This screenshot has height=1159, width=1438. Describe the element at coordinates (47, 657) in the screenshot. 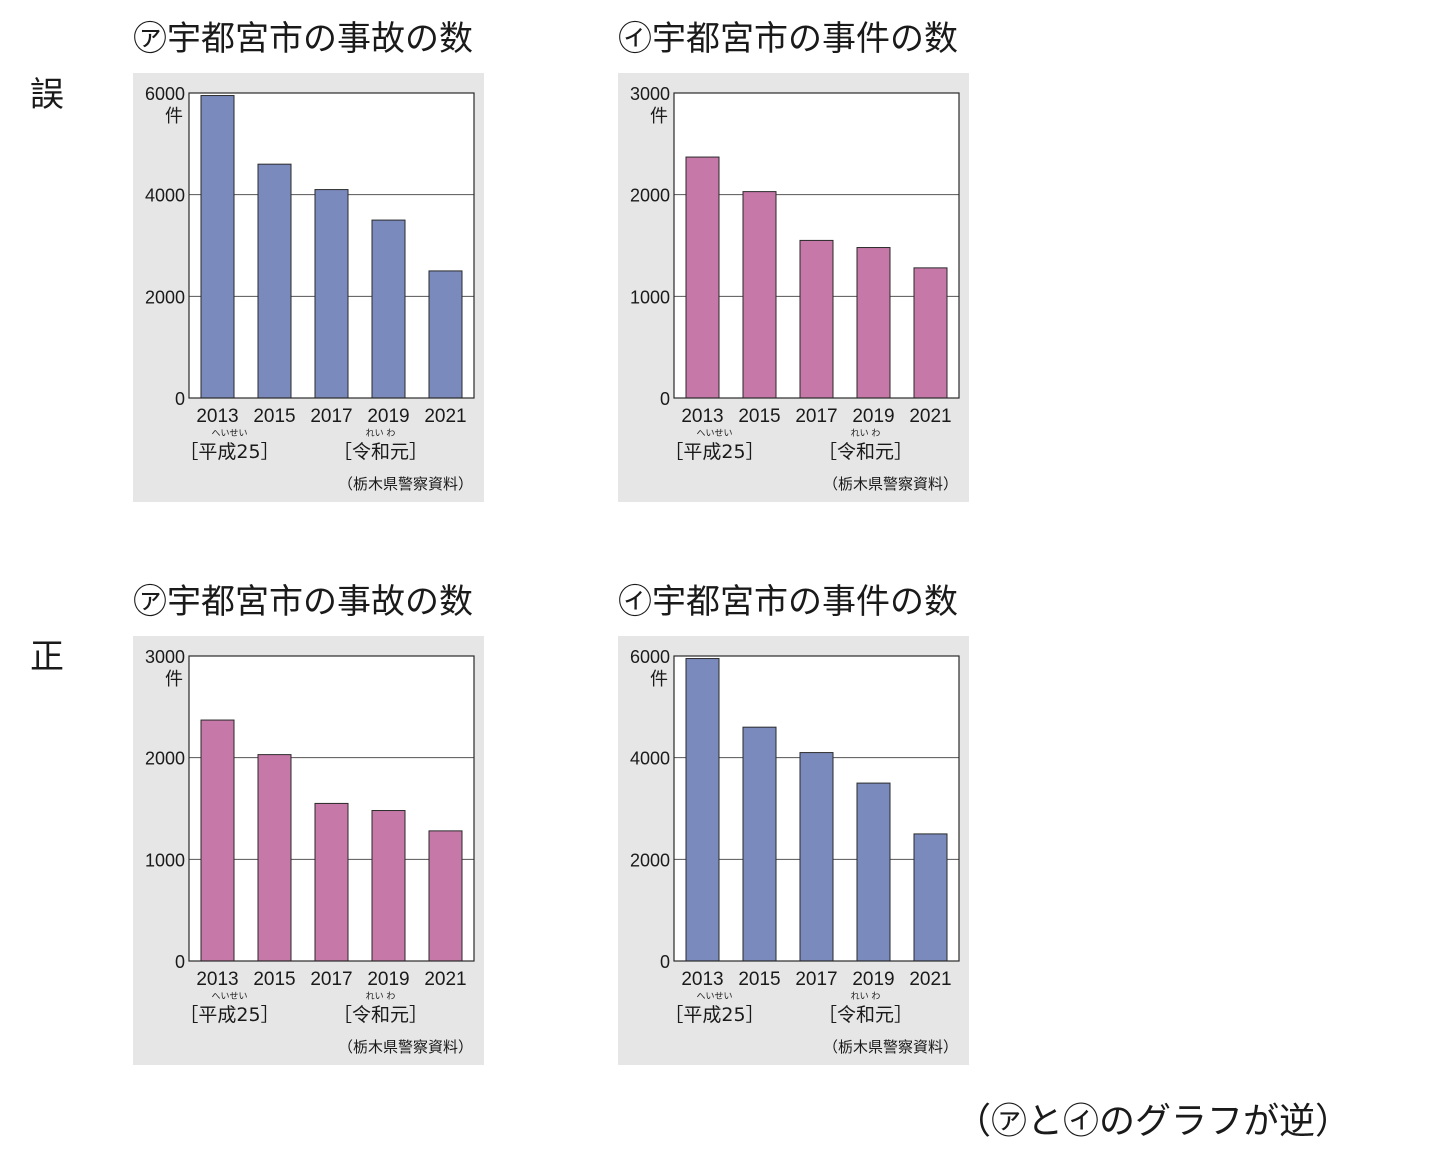

I see `row-label-correct: 正` at that location.